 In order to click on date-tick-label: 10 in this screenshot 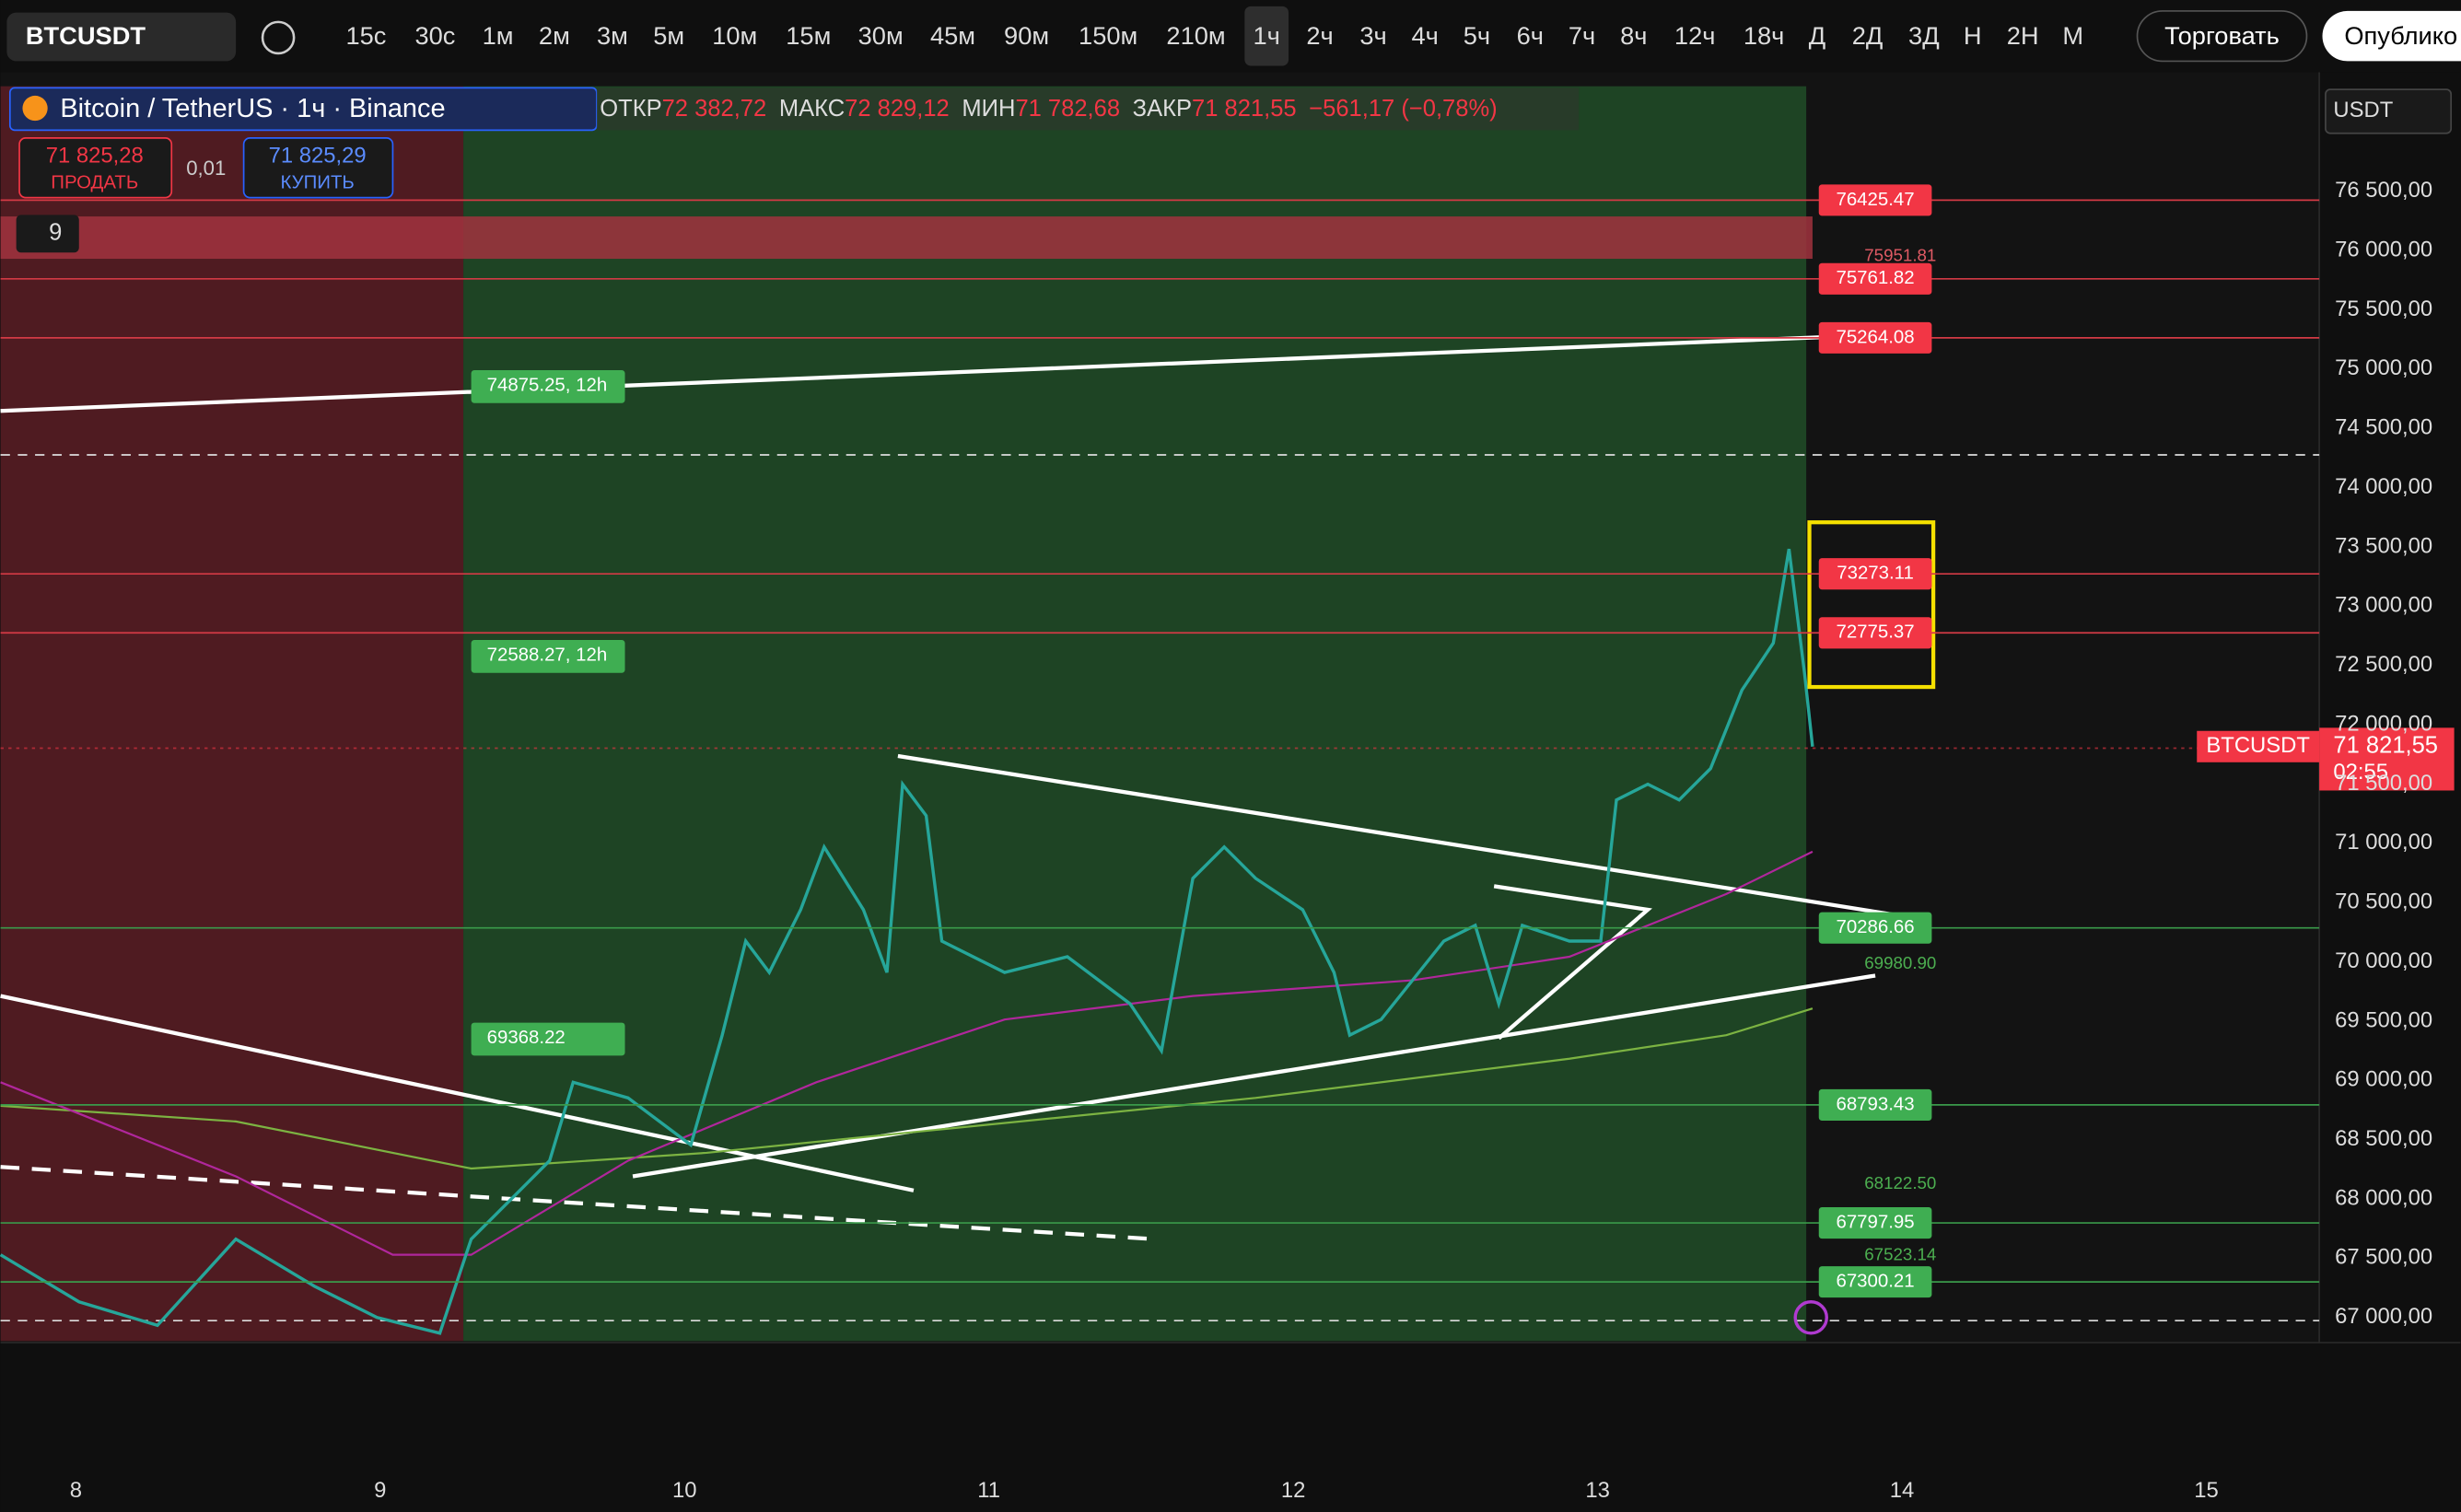, I will do `click(684, 1490)`.